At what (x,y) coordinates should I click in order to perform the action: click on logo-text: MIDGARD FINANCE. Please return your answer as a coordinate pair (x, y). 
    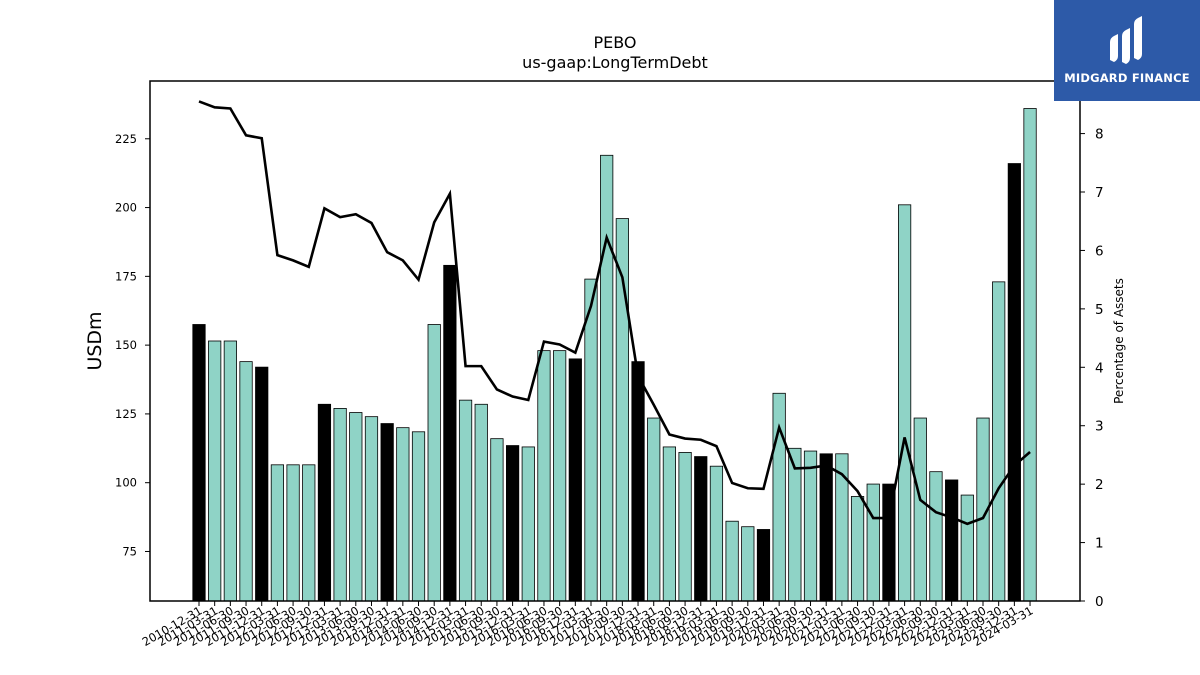
    Looking at the image, I should click on (1127, 78).